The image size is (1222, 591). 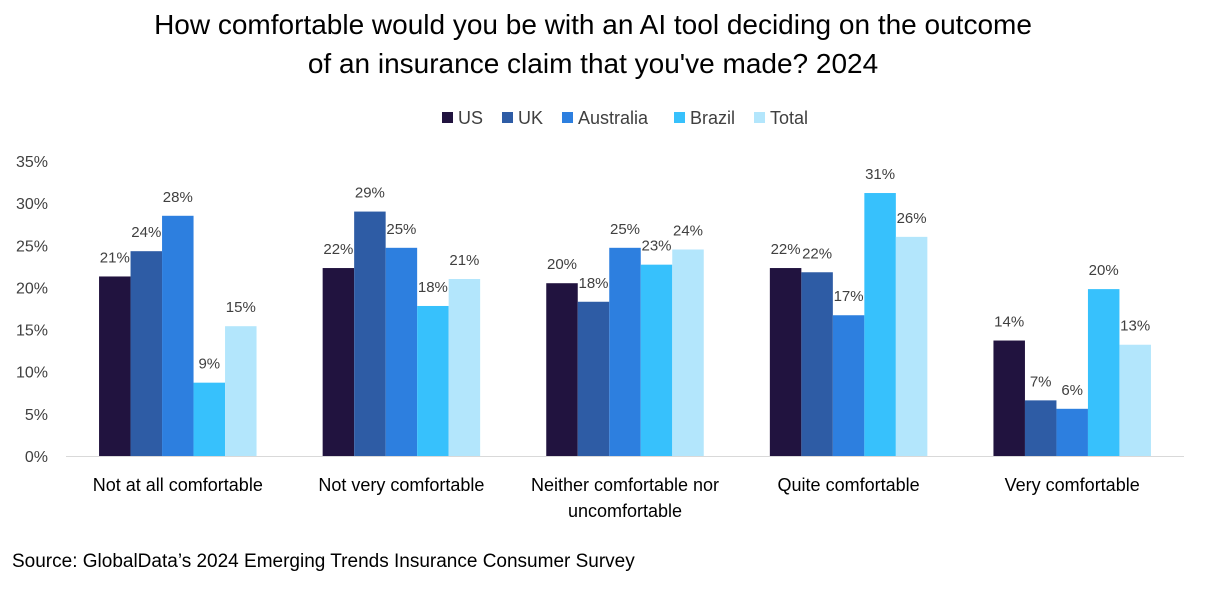 I want to click on data-label-uk-1: 24%, so click(x=146, y=232).